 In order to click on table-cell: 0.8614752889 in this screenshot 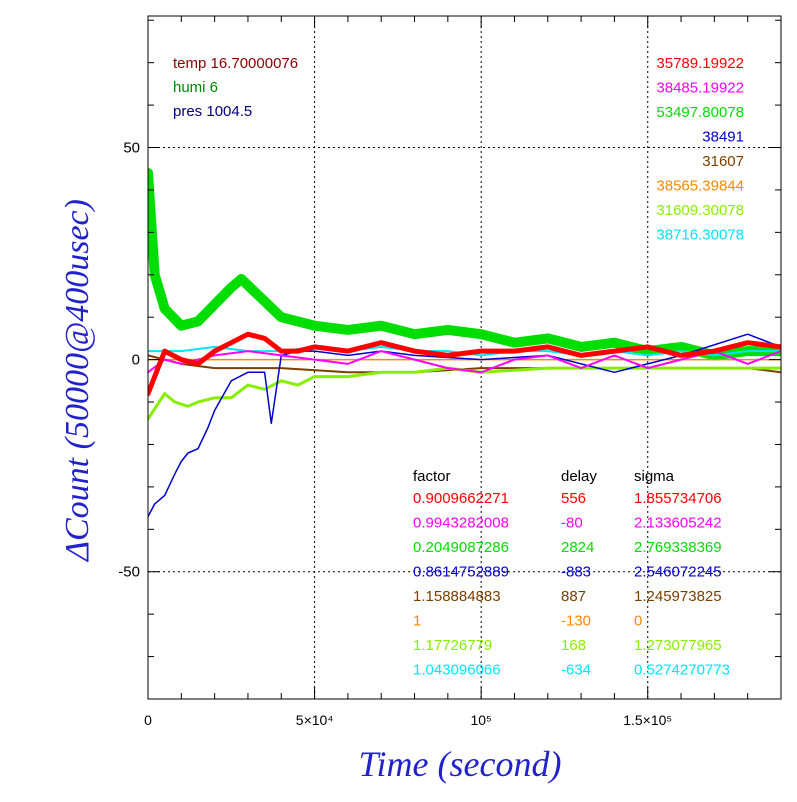, I will do `click(461, 572)`.